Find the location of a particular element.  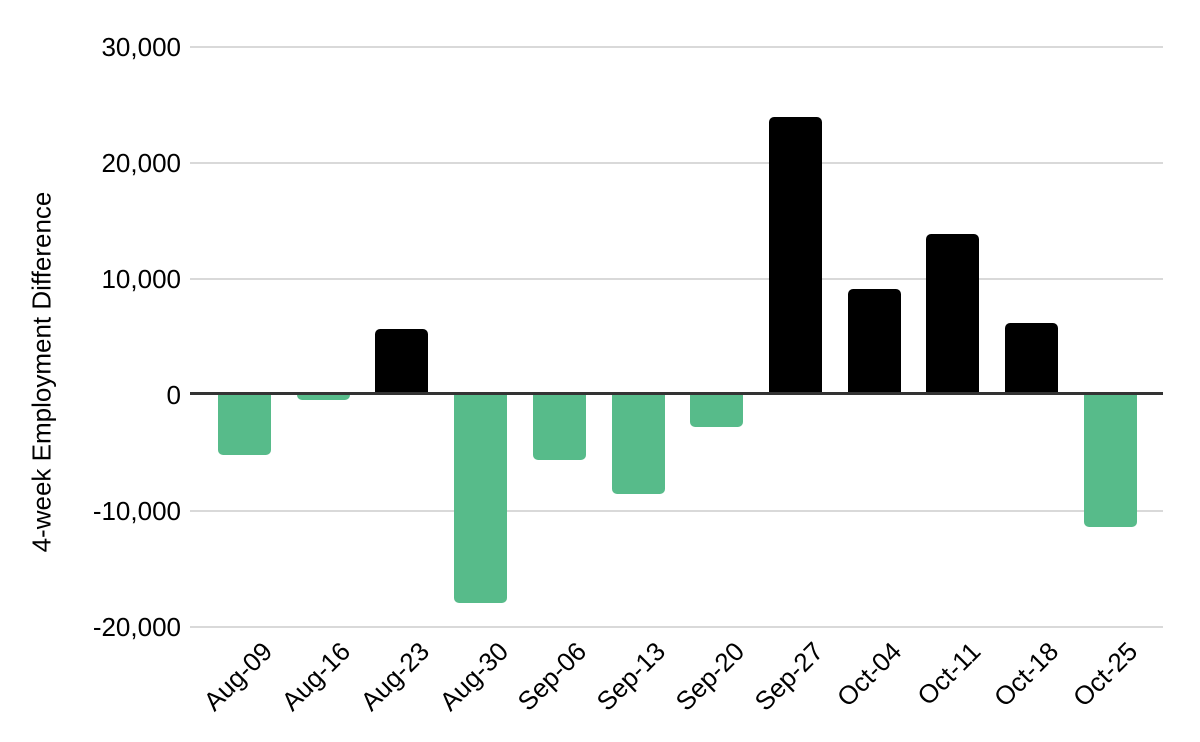

x-tick-label: Sep-27 is located at coordinates (788, 676).